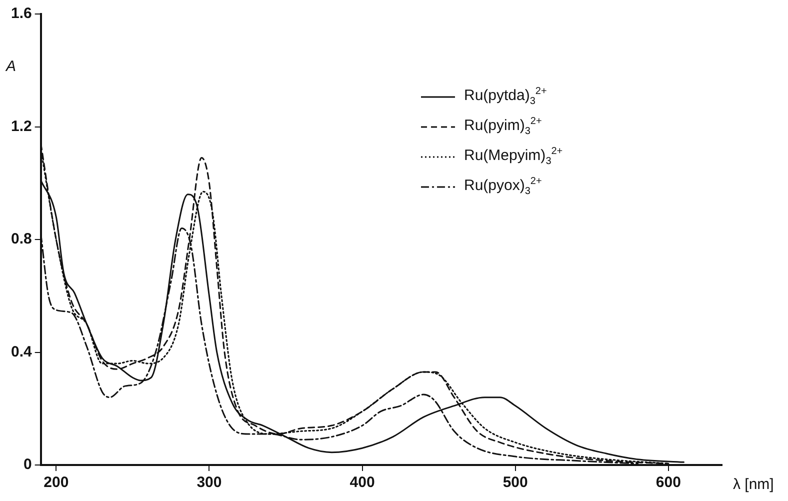 The height and width of the screenshot is (501, 788). What do you see at coordinates (209, 483) in the screenshot?
I see `x-tick-label: 300` at bounding box center [209, 483].